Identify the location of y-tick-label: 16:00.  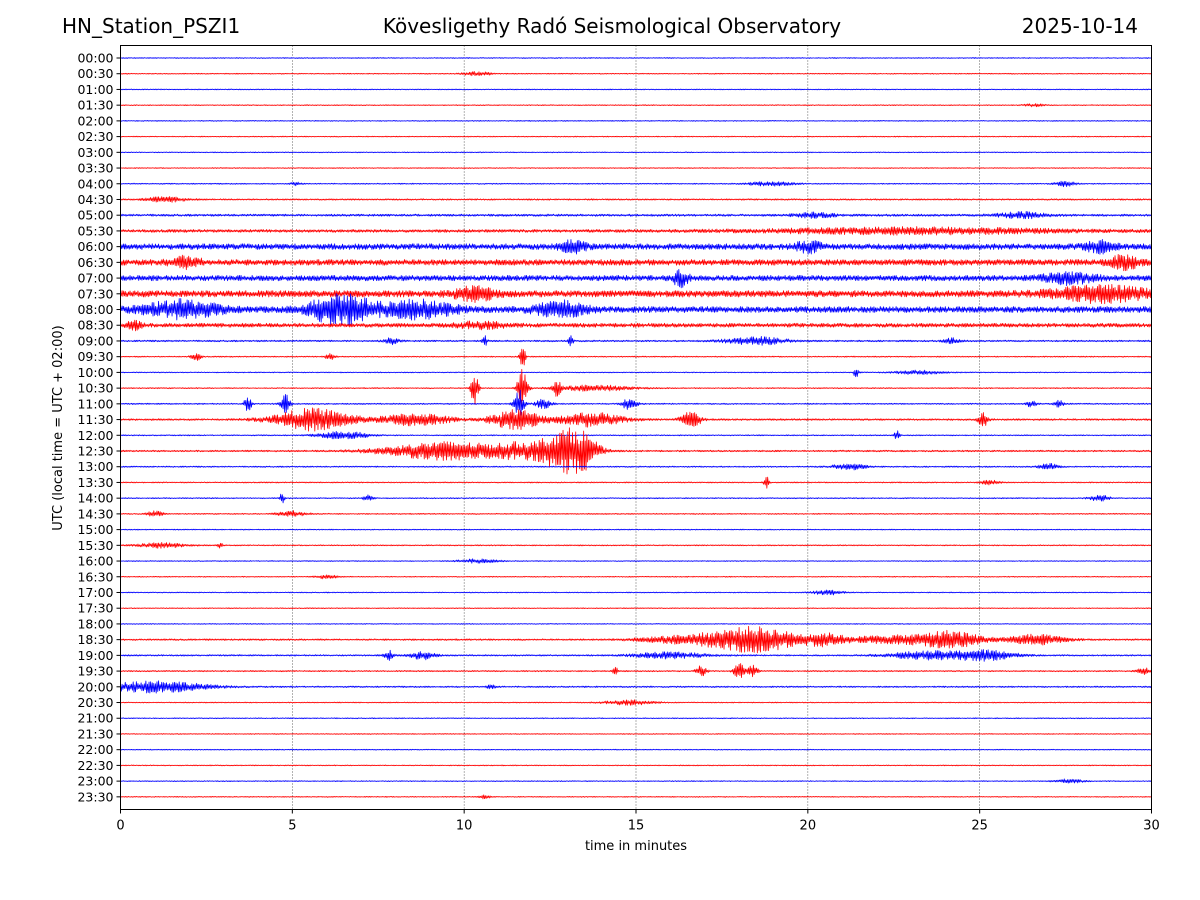
(95, 561).